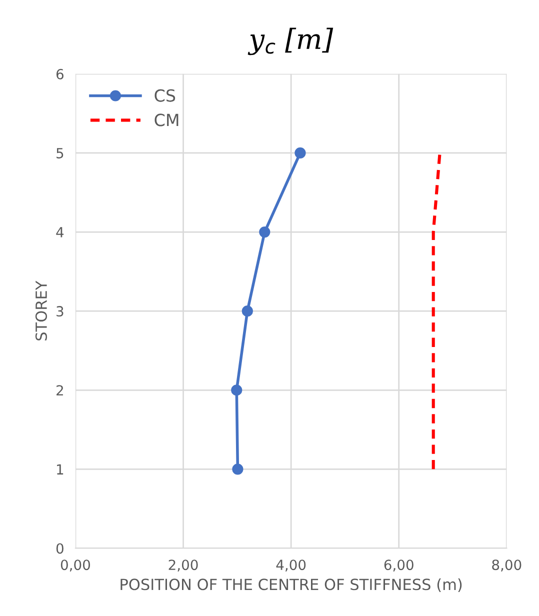 The image size is (539, 616). I want to click on x-tick-label: 6,00, so click(399, 566).